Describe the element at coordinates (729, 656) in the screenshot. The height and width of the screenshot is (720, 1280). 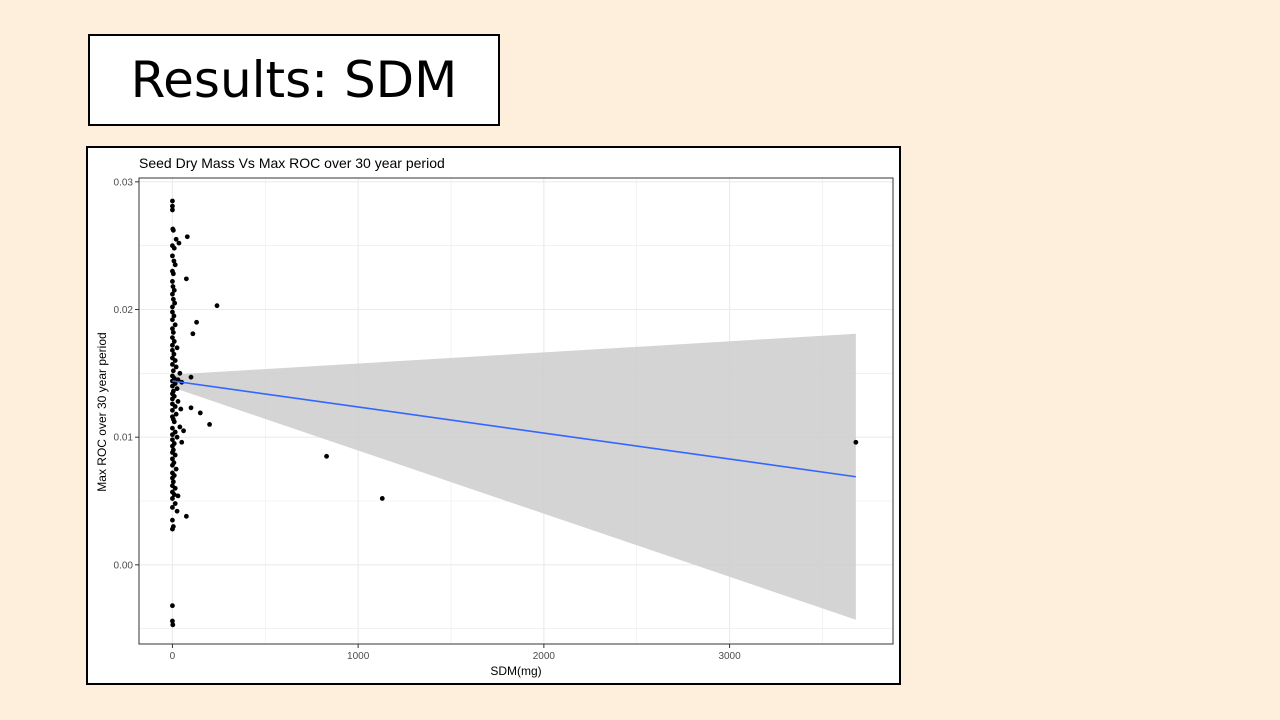
I see `x-tick-label: 3000` at that location.